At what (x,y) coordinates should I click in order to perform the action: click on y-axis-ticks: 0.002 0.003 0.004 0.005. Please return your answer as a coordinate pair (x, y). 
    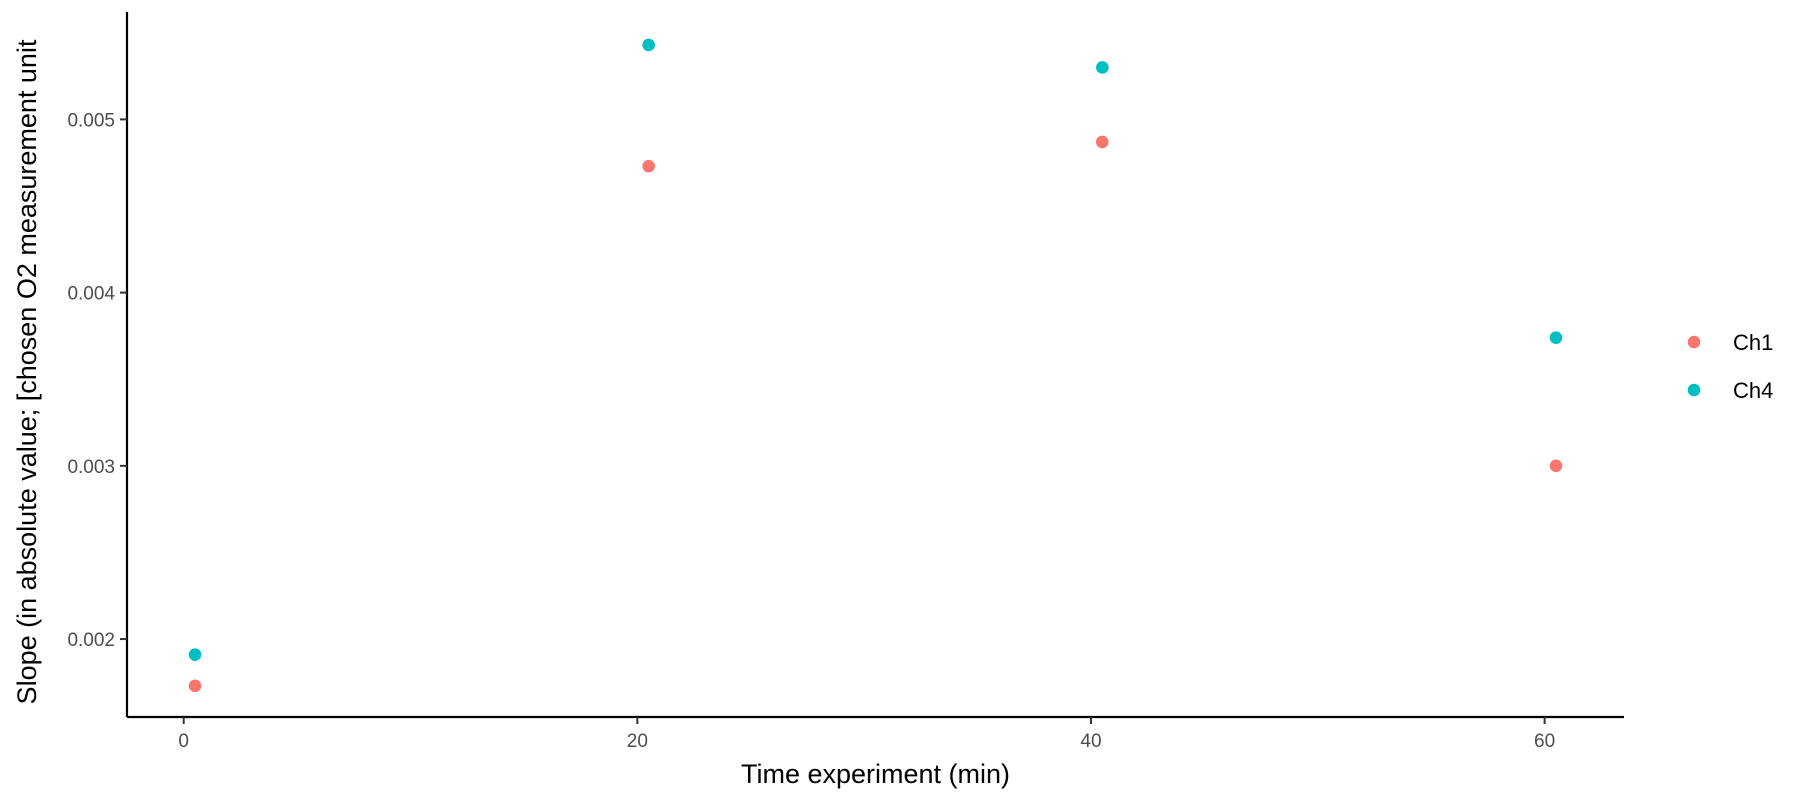
    Looking at the image, I should click on (97, 380).